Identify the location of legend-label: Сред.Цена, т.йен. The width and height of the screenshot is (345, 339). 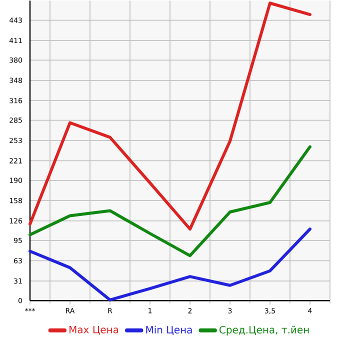
(264, 331).